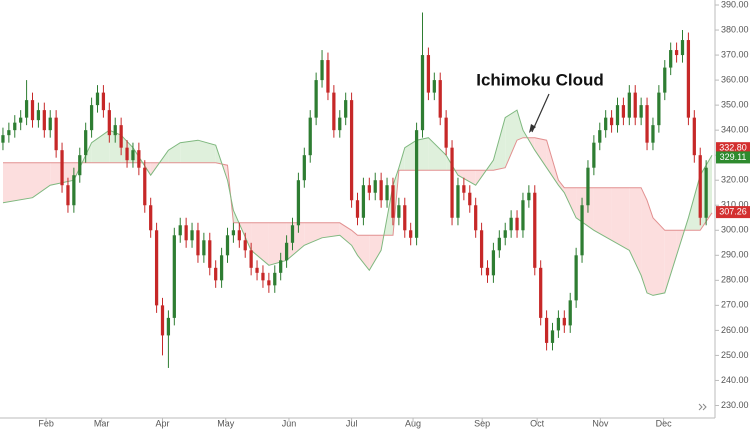  Describe the element at coordinates (702, 407) in the screenshot. I see `scroll-icon` at that location.